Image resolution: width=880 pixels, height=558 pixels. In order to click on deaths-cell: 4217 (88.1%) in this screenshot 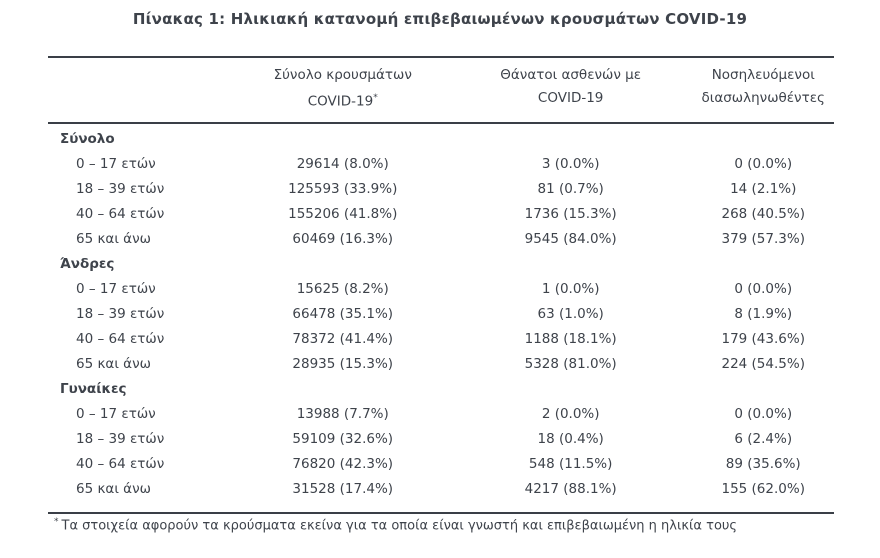, I will do `click(570, 489)`.